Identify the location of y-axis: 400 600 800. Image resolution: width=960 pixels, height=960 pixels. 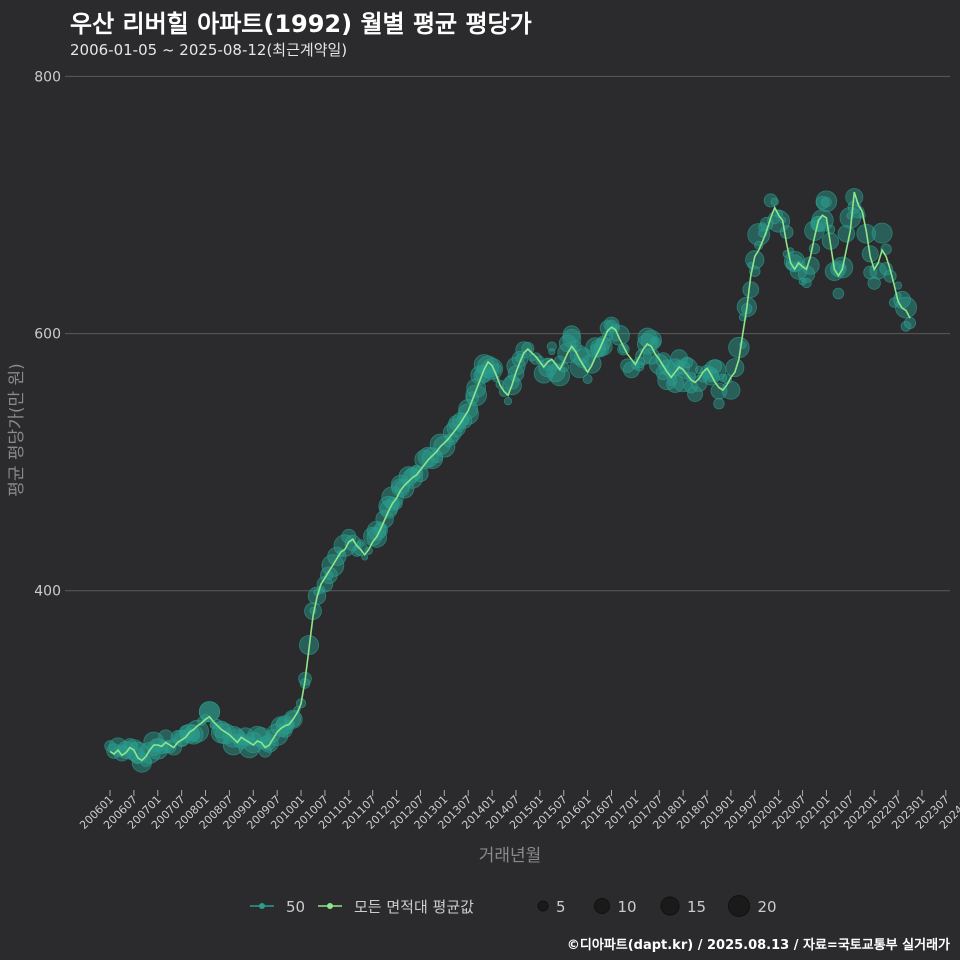
(47, 334).